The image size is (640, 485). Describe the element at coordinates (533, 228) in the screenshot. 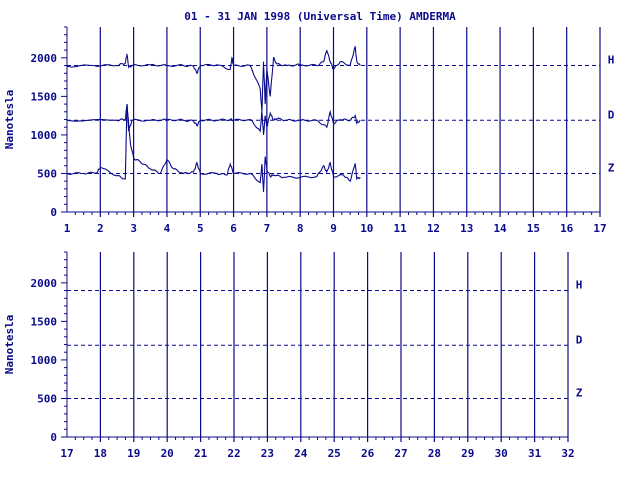

I see `x-tick-label: 15` at that location.